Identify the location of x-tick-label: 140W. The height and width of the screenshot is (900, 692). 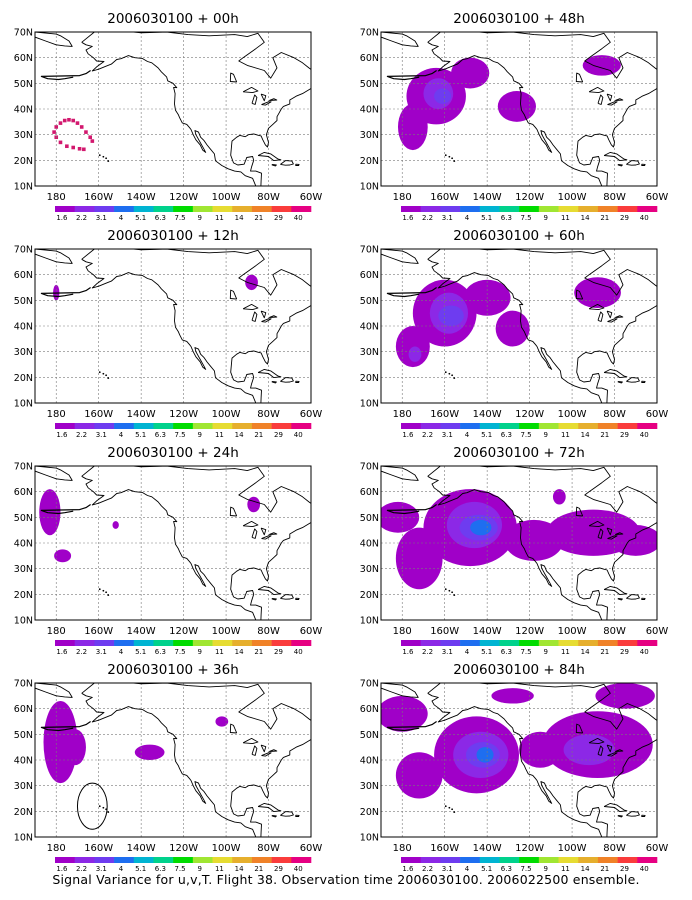
(141, 197).